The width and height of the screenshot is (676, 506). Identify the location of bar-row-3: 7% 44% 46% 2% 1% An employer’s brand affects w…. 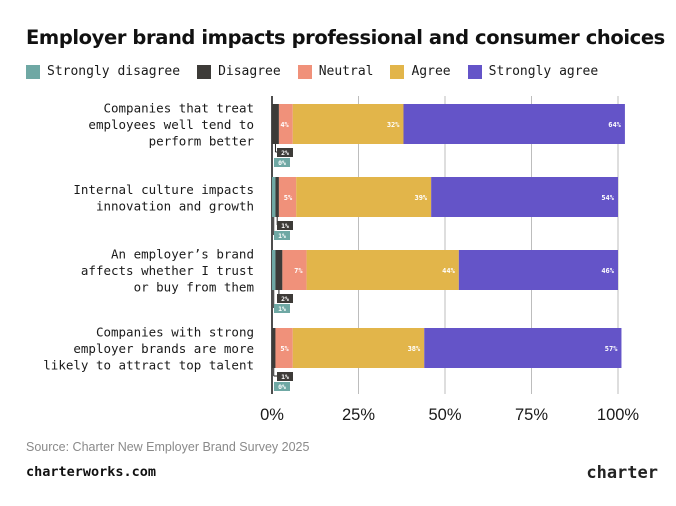
(349, 280).